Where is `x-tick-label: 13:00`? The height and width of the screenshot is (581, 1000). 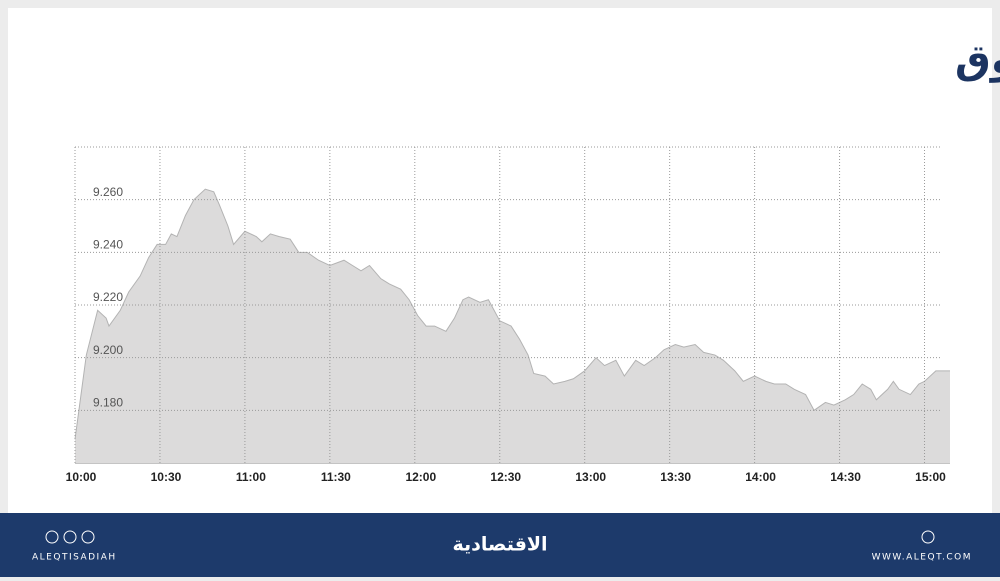
x-tick-label: 13:00 is located at coordinates (590, 477).